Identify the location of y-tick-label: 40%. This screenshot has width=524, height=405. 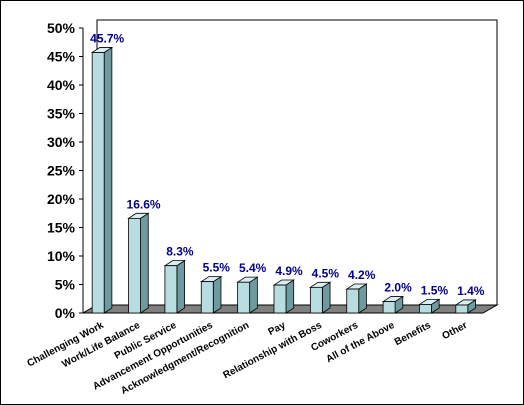
(61, 85).